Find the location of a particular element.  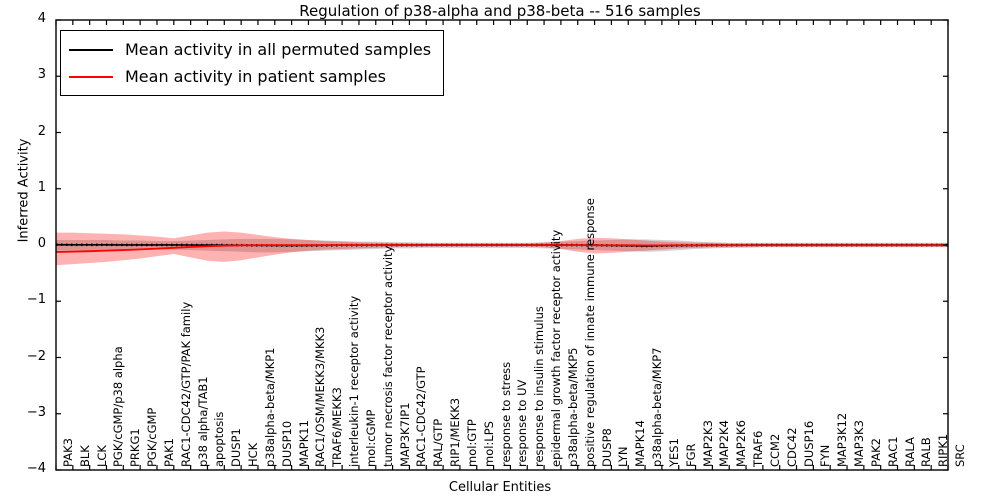

x-tick-label: LCK is located at coordinates (101, 456).